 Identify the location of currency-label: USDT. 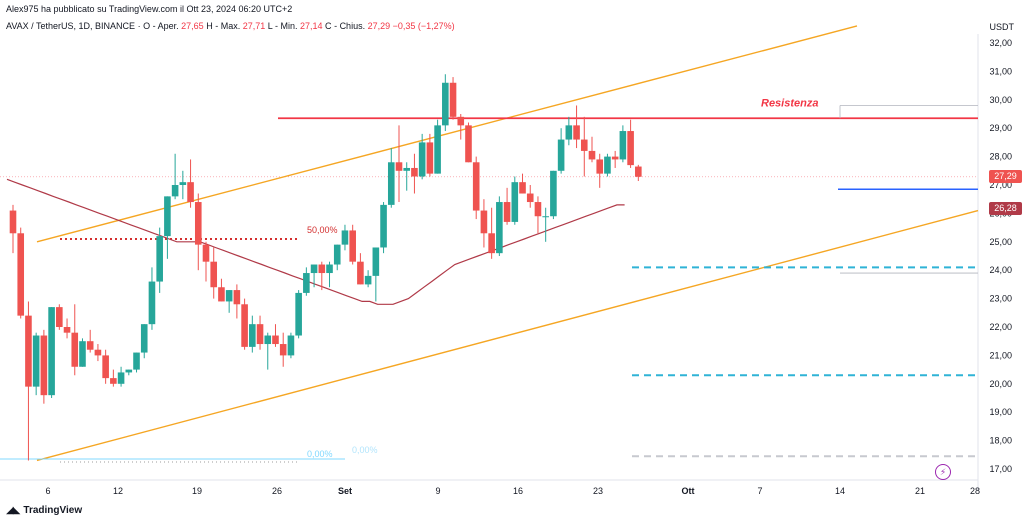
(1002, 27).